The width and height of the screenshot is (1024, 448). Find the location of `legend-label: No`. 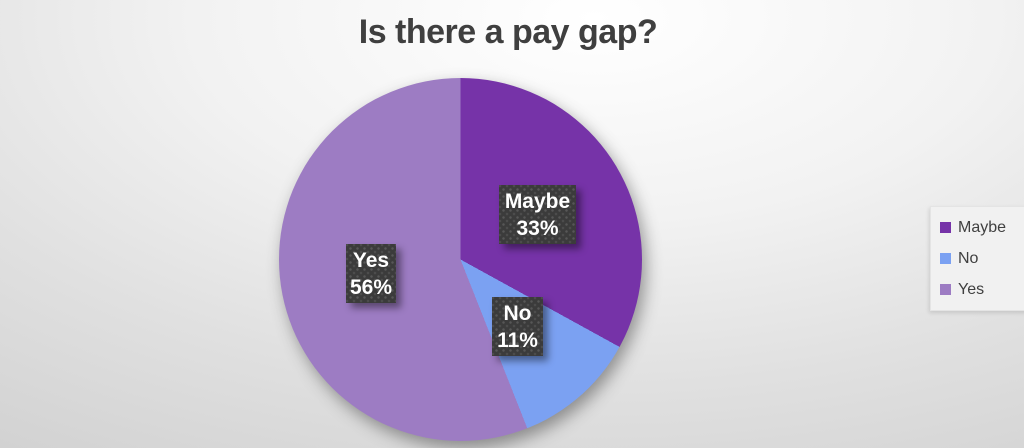

legend-label: No is located at coordinates (968, 258).